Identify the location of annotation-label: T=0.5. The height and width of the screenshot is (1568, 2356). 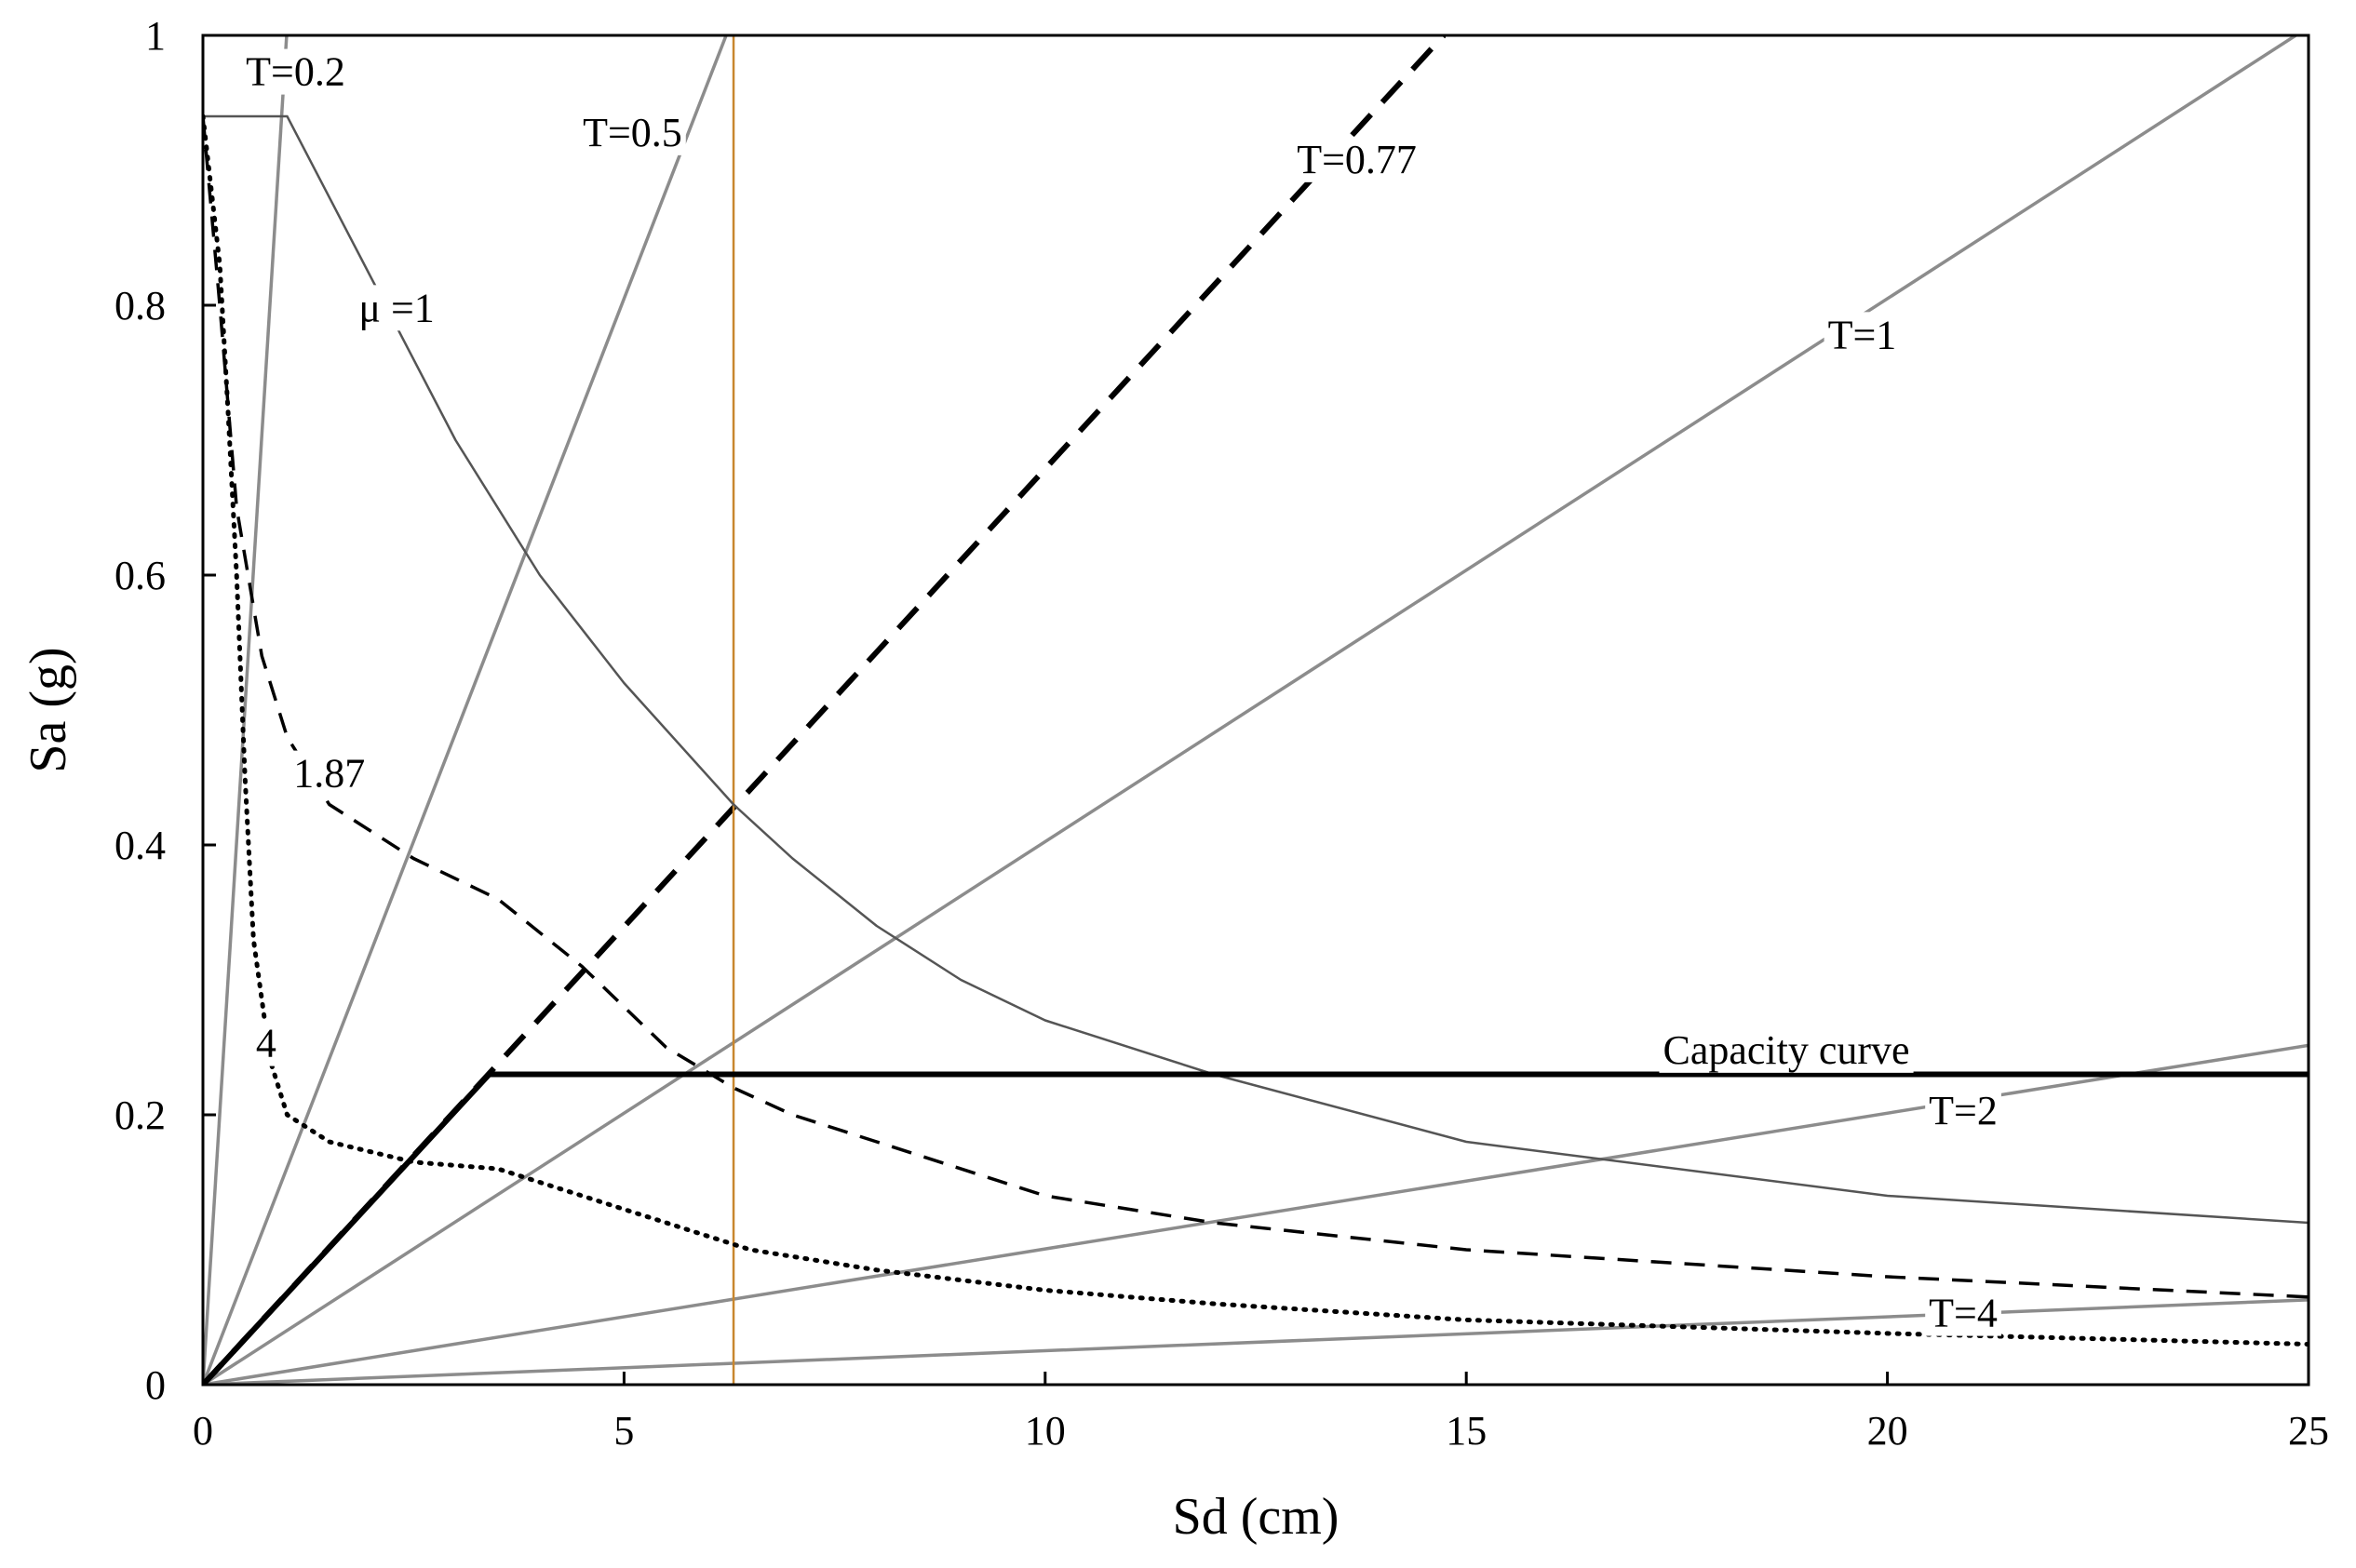
(632, 132).